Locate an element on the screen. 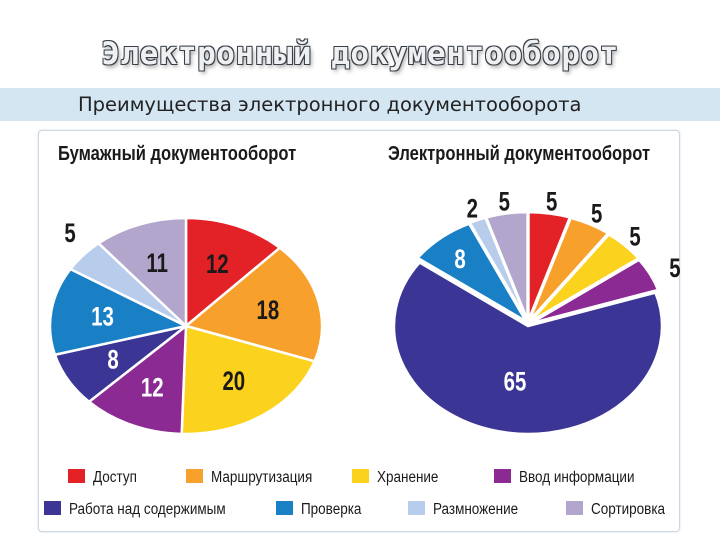  page-title: Электронный документооборот is located at coordinates (360, 54).